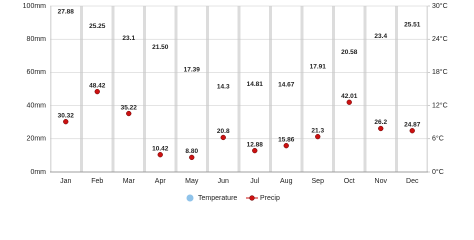 The height and width of the screenshot is (240, 474). What do you see at coordinates (191, 151) in the screenshot?
I see `value-label: 8.80` at bounding box center [191, 151].